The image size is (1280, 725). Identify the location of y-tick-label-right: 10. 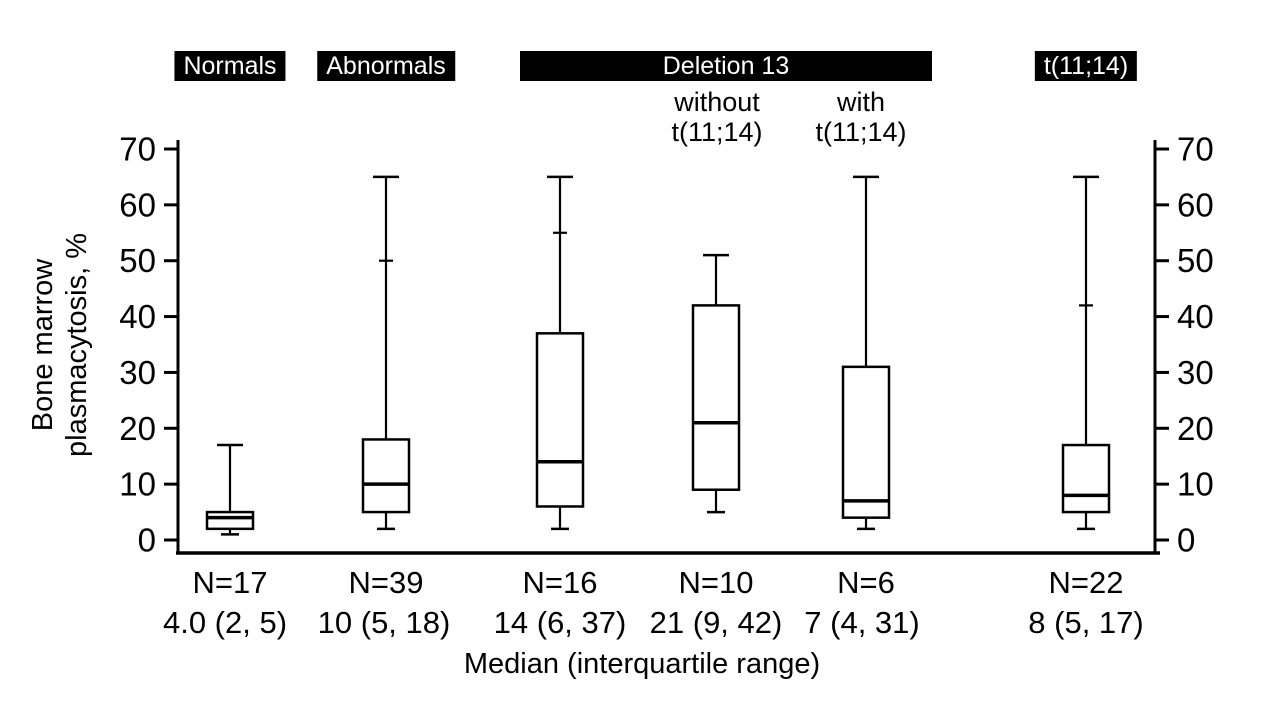
(1195, 484).